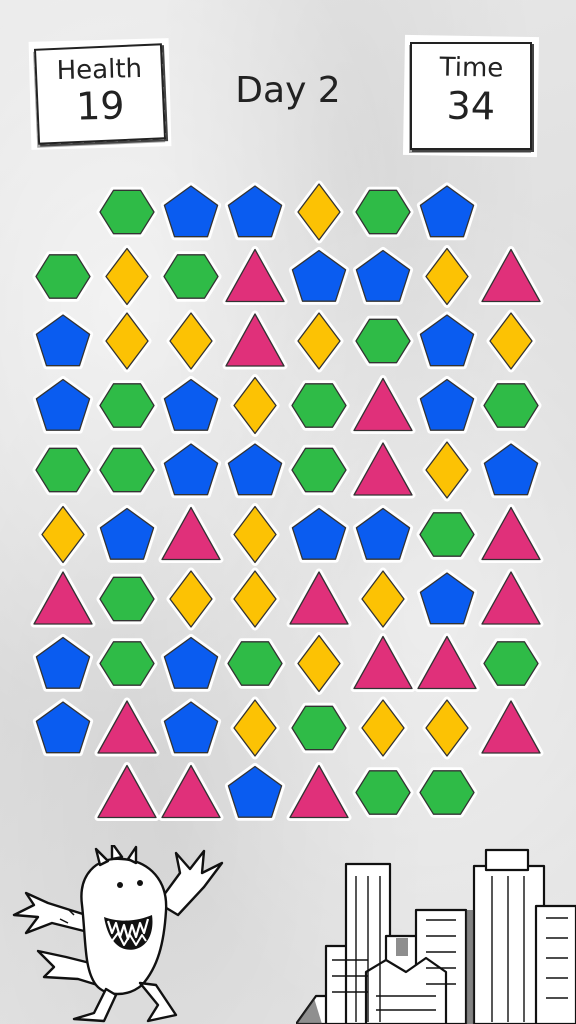  What do you see at coordinates (127, 276) in the screenshot?
I see `gem-diamond-r2-c2` at bounding box center [127, 276].